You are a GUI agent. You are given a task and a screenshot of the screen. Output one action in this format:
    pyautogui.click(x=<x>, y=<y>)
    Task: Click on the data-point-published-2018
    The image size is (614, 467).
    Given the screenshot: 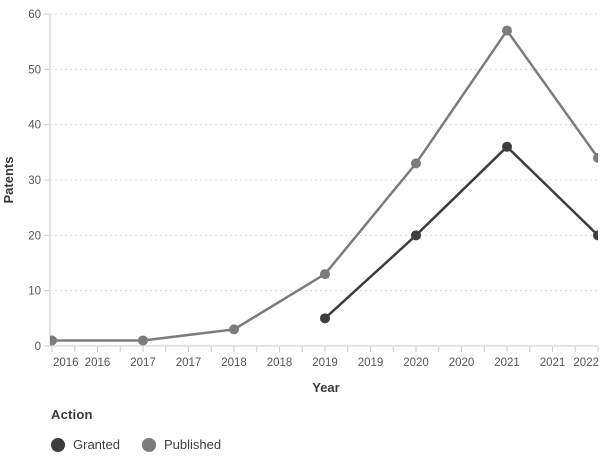 What is the action you would take?
    pyautogui.click(x=234, y=329)
    